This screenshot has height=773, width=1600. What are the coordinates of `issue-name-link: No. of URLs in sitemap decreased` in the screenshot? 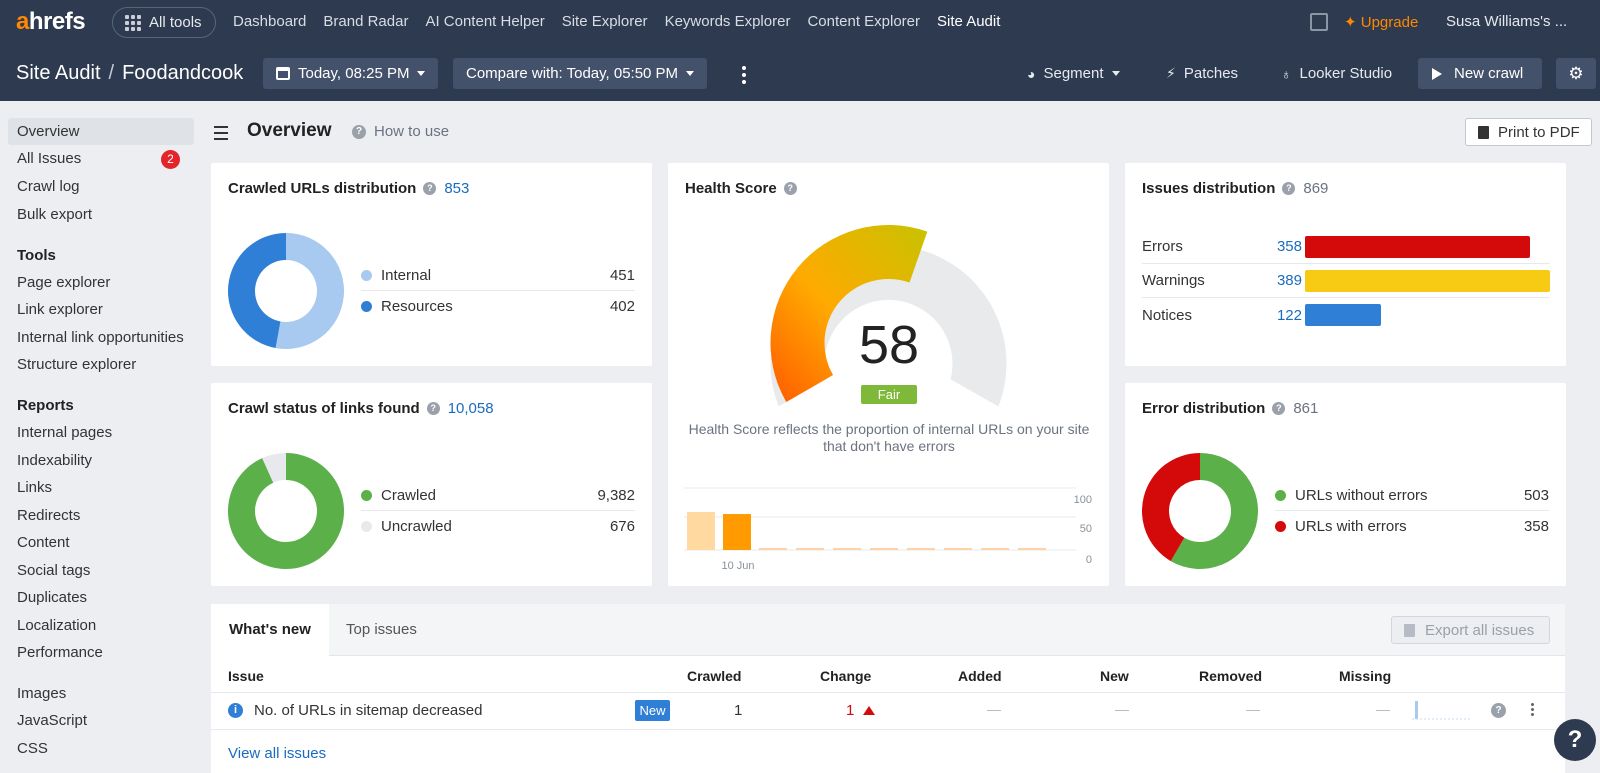 It's located at (368, 710).